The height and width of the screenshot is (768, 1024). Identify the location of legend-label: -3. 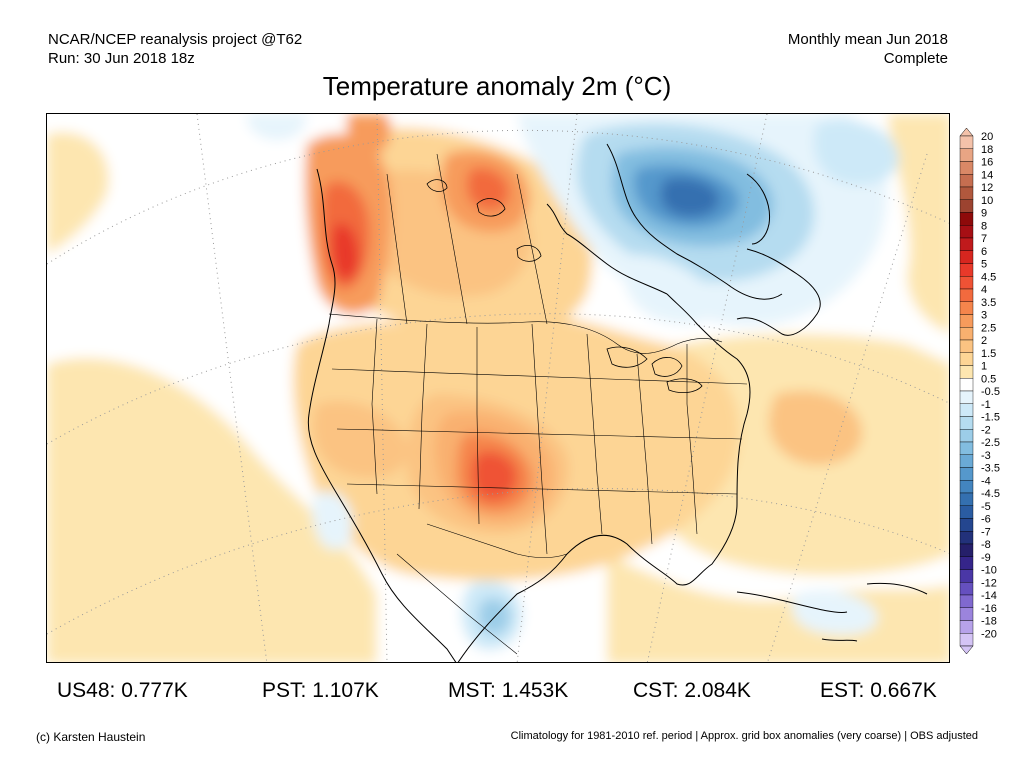
(986, 456).